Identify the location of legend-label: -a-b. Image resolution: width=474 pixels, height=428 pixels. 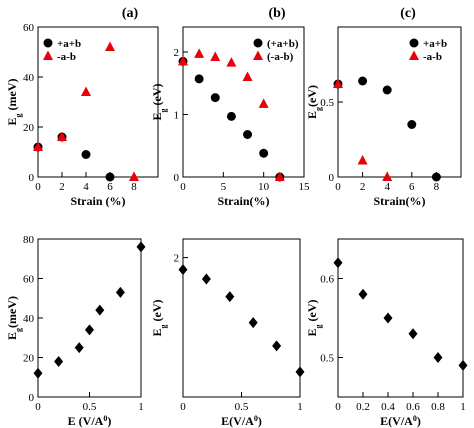
(432, 57).